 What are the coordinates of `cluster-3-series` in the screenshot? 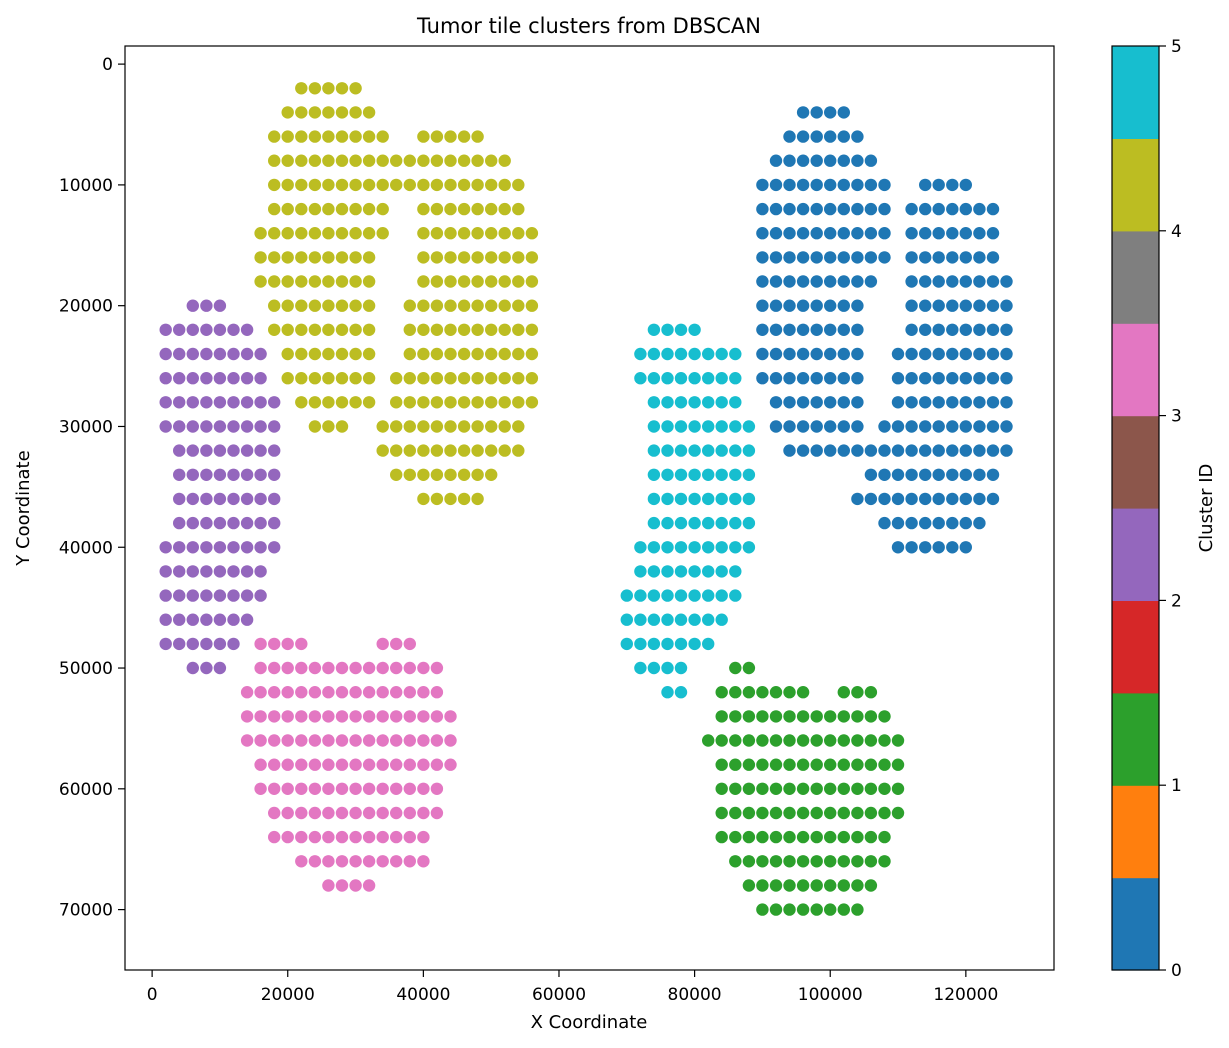 It's located at (348, 764).